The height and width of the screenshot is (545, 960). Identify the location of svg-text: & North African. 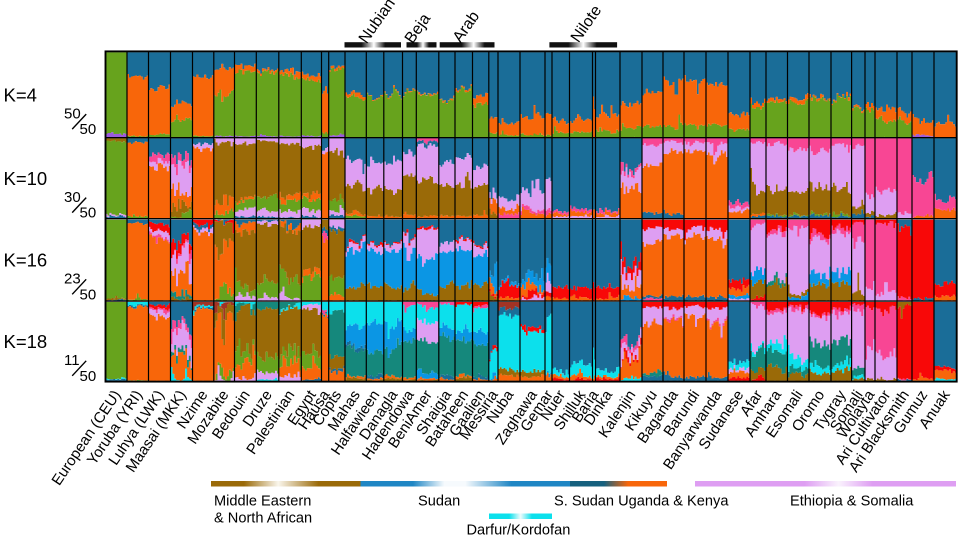
(263, 519).